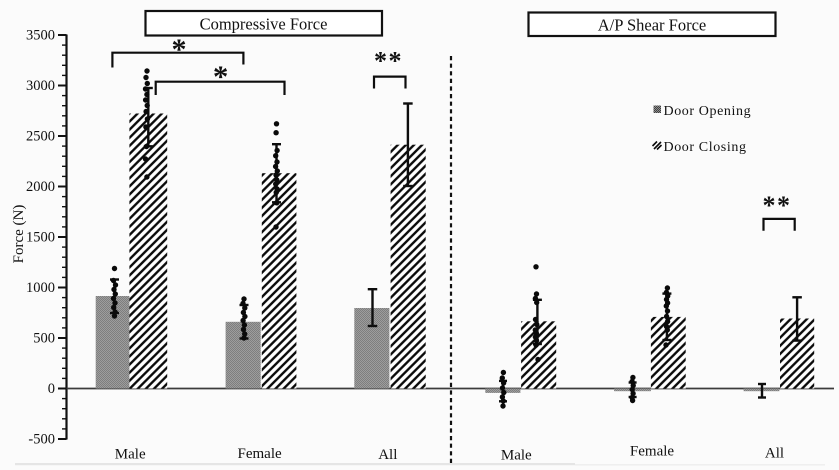  I want to click on svg-text: 1000, so click(40, 288).